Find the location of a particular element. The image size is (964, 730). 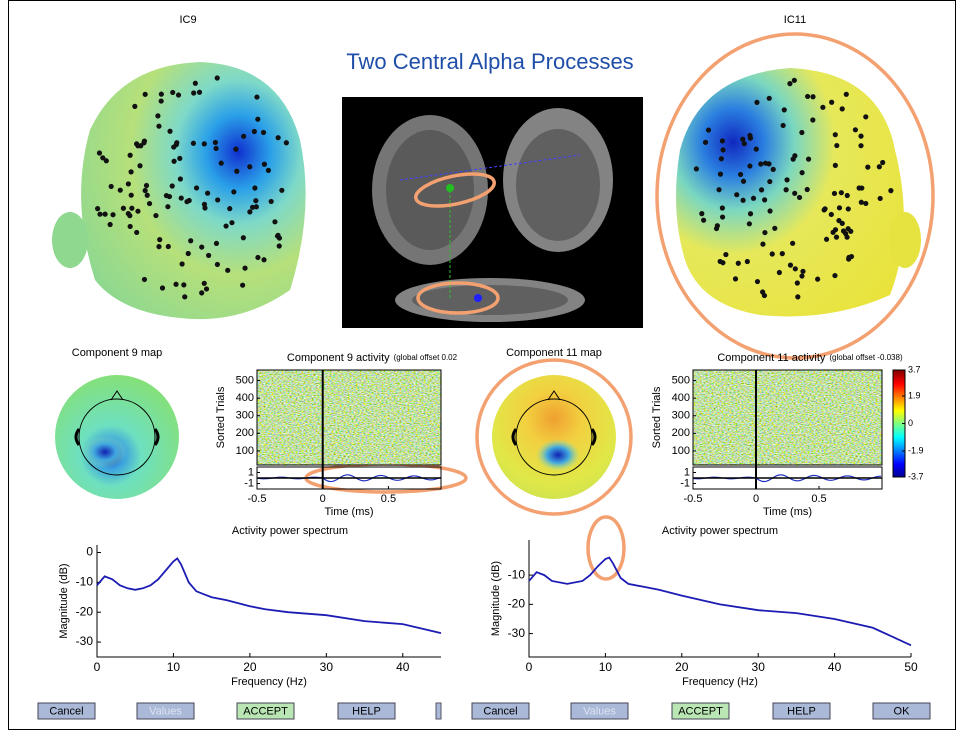

x-tick-label: 40 is located at coordinates (835, 667).